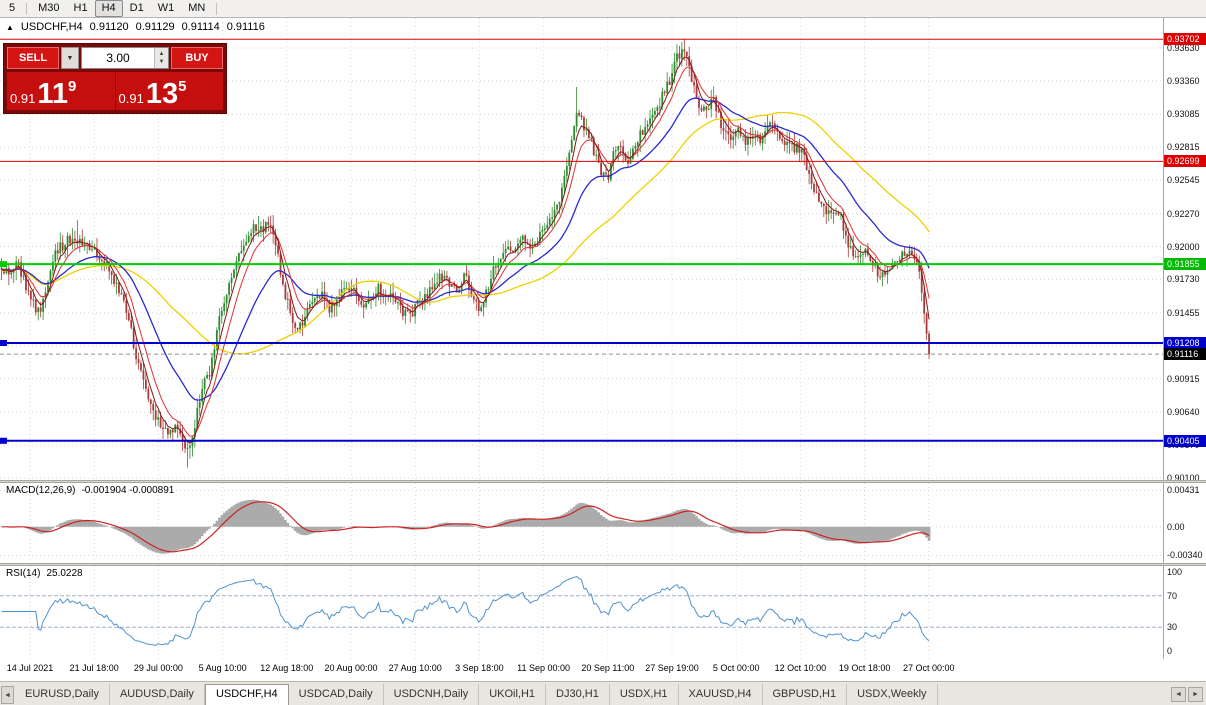  Describe the element at coordinates (161, 62) in the screenshot. I see `spinner-down-icon: ▼` at that location.